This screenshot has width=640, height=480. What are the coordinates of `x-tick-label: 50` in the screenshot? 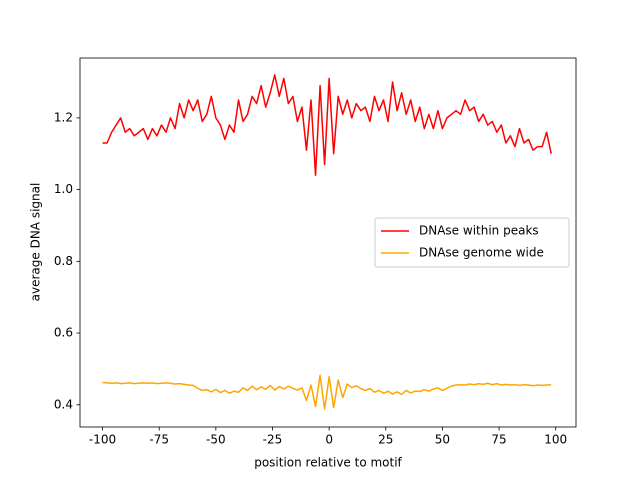 It's located at (442, 440).